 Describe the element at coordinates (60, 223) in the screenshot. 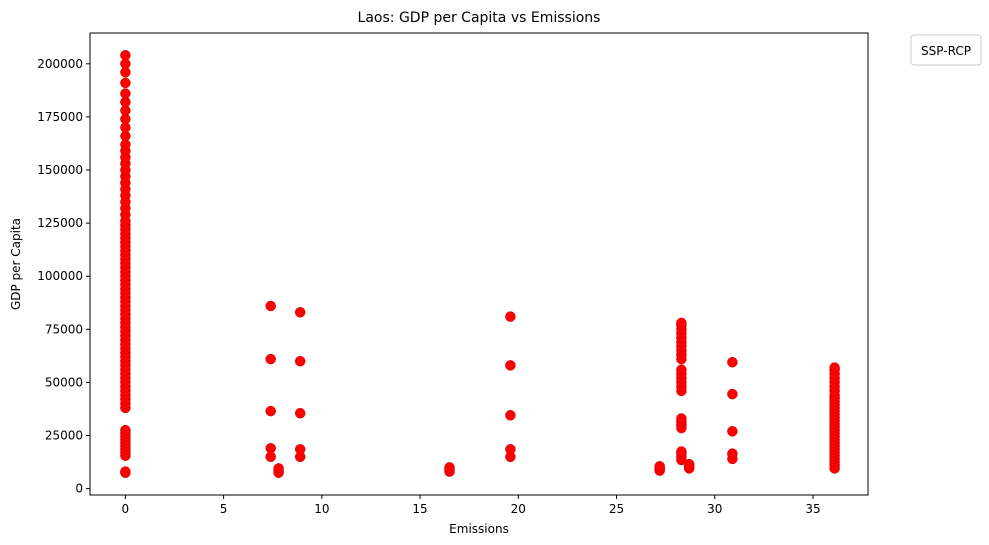

I see `y-tick-label: 125000` at that location.